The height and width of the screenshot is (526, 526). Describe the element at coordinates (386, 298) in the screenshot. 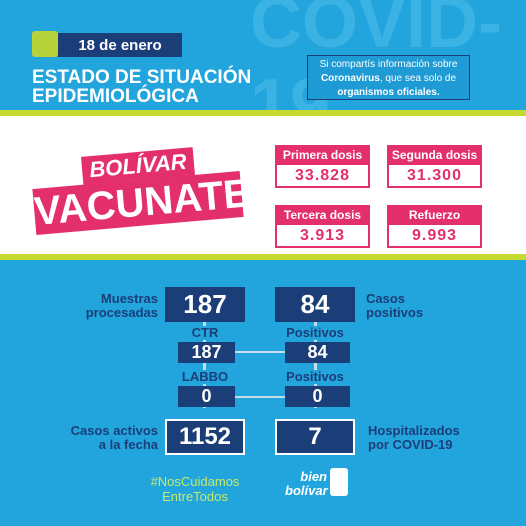

I see `label-line: Casos` at that location.